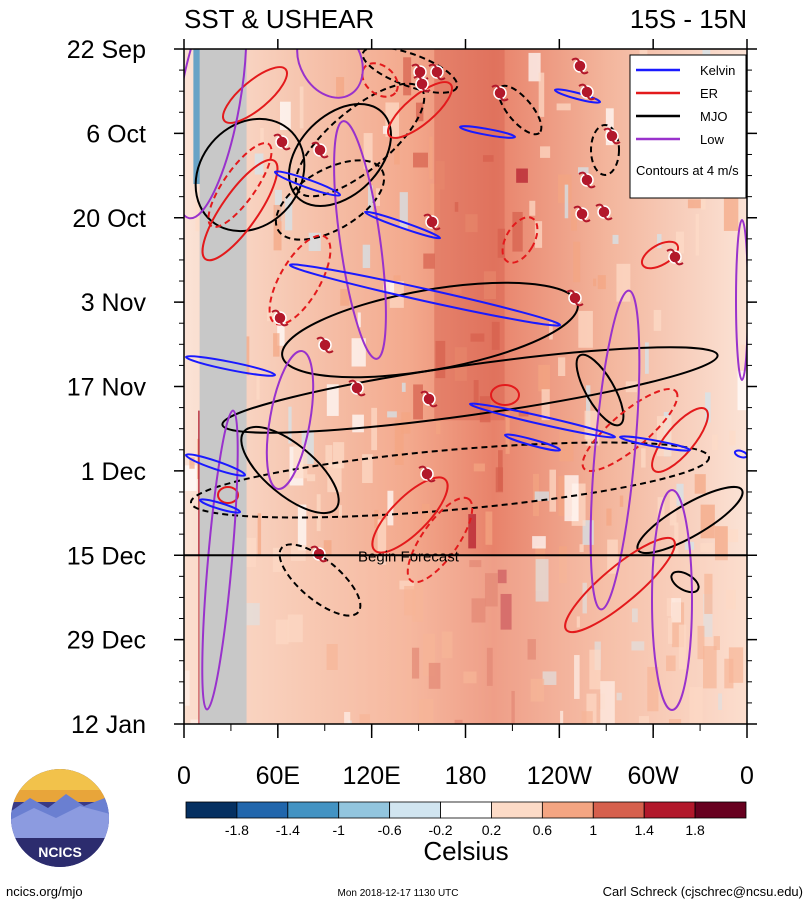  I want to click on low-contour, so click(672, 600).